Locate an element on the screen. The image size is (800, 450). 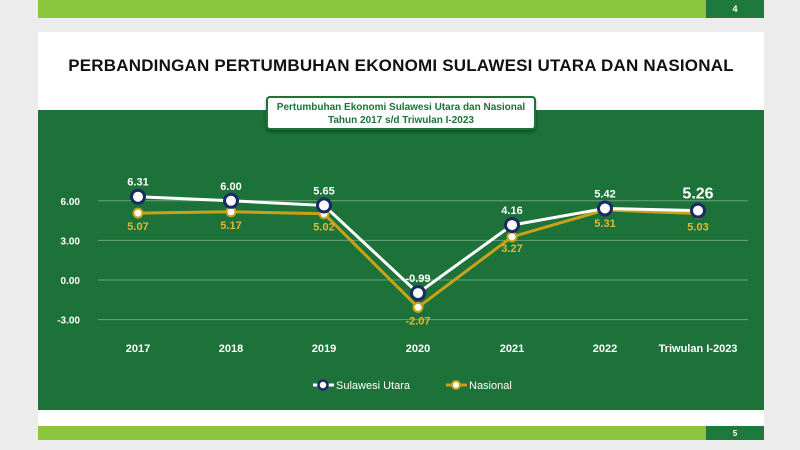
x-tick-label: 2019 is located at coordinates (324, 349).